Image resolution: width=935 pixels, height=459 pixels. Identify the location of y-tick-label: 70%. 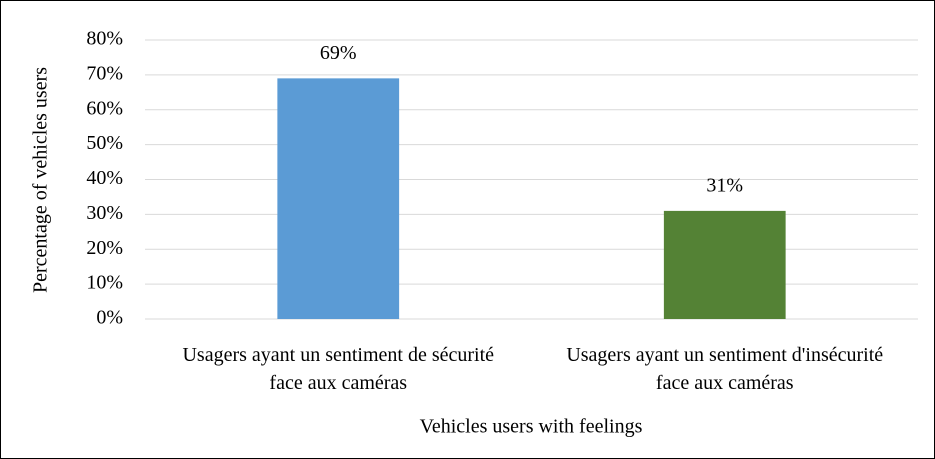
(104, 73).